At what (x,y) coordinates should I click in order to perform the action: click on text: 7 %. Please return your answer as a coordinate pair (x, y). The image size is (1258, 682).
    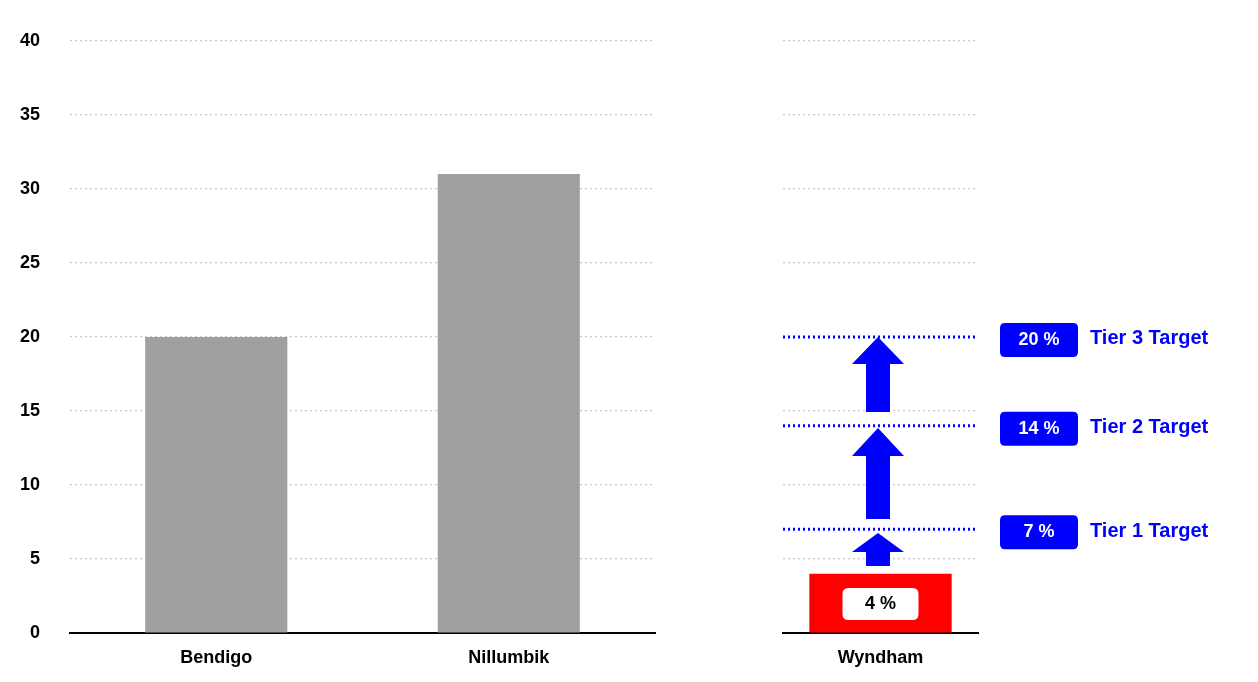
    Looking at the image, I should click on (1039, 531).